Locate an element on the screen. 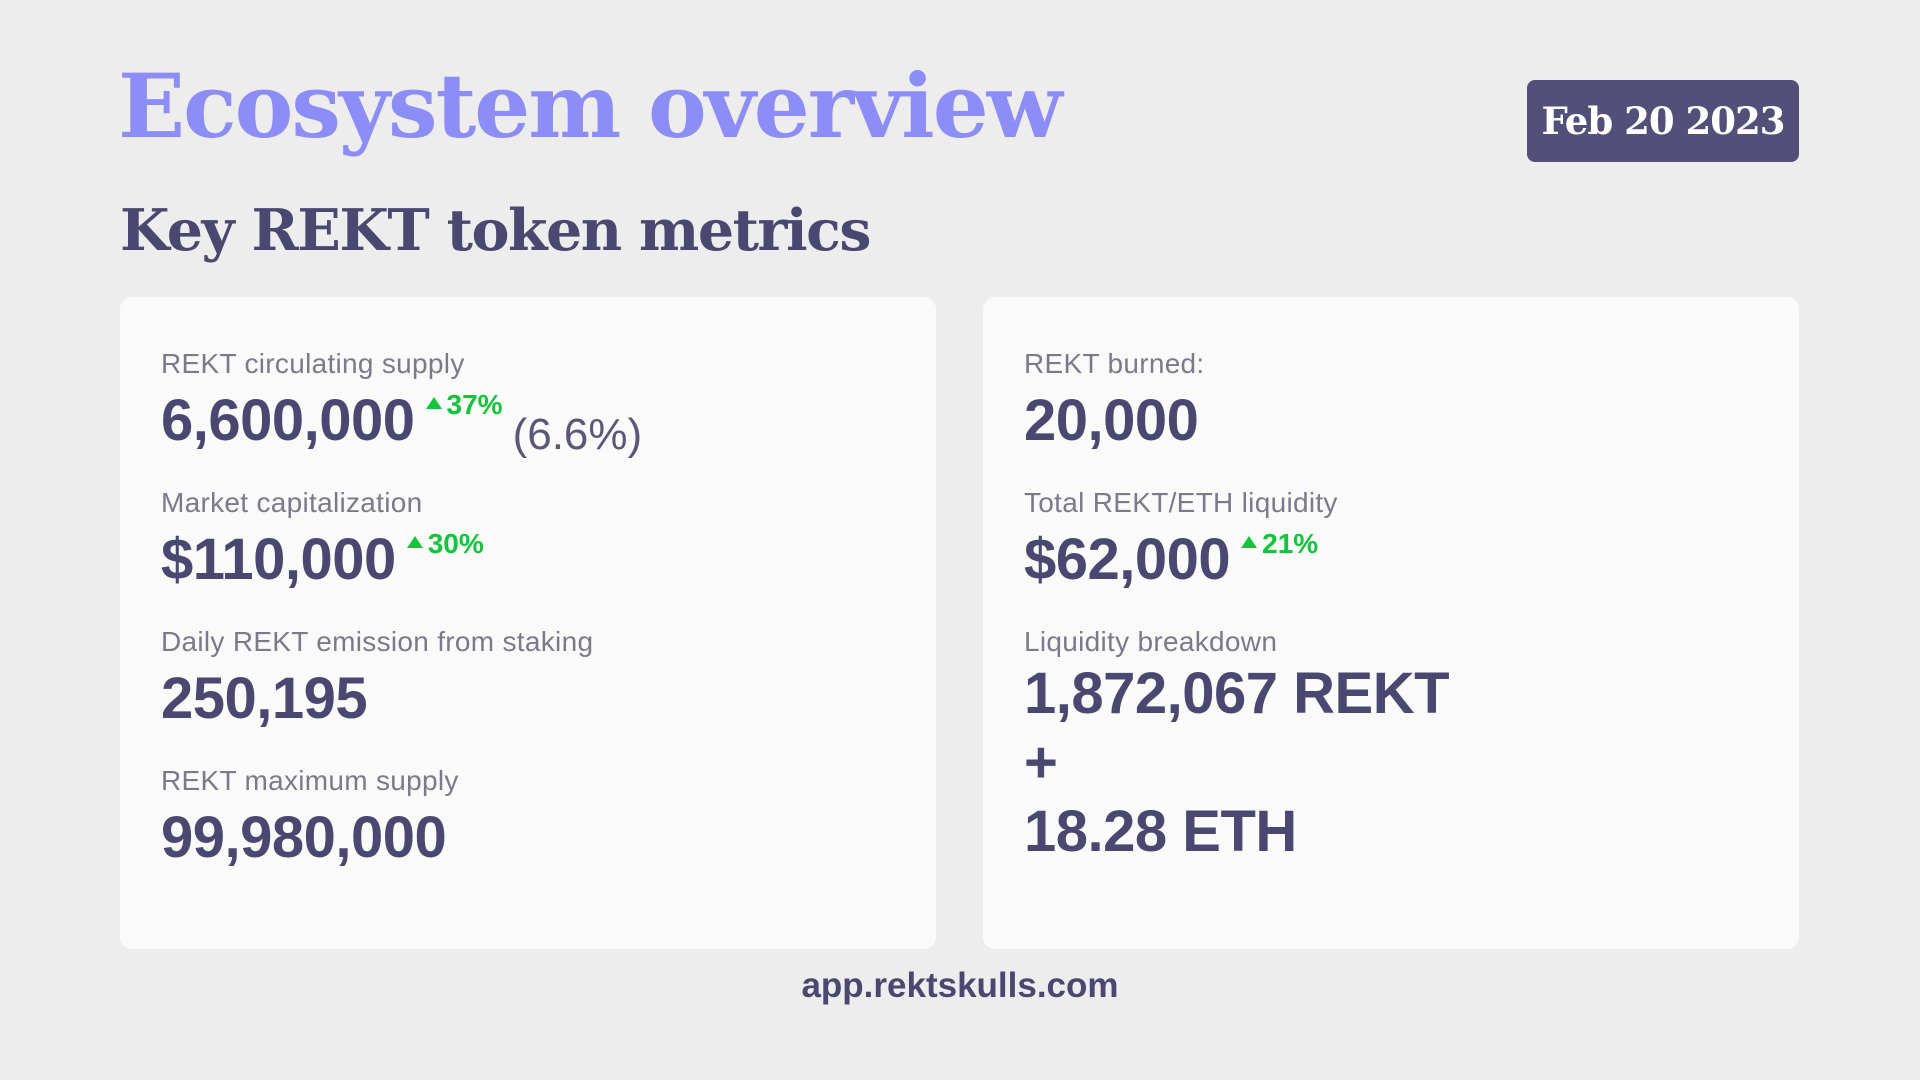 Image resolution: width=1920 pixels, height=1080 pixels. metric-value: 6,600,000 is located at coordinates (288, 420).